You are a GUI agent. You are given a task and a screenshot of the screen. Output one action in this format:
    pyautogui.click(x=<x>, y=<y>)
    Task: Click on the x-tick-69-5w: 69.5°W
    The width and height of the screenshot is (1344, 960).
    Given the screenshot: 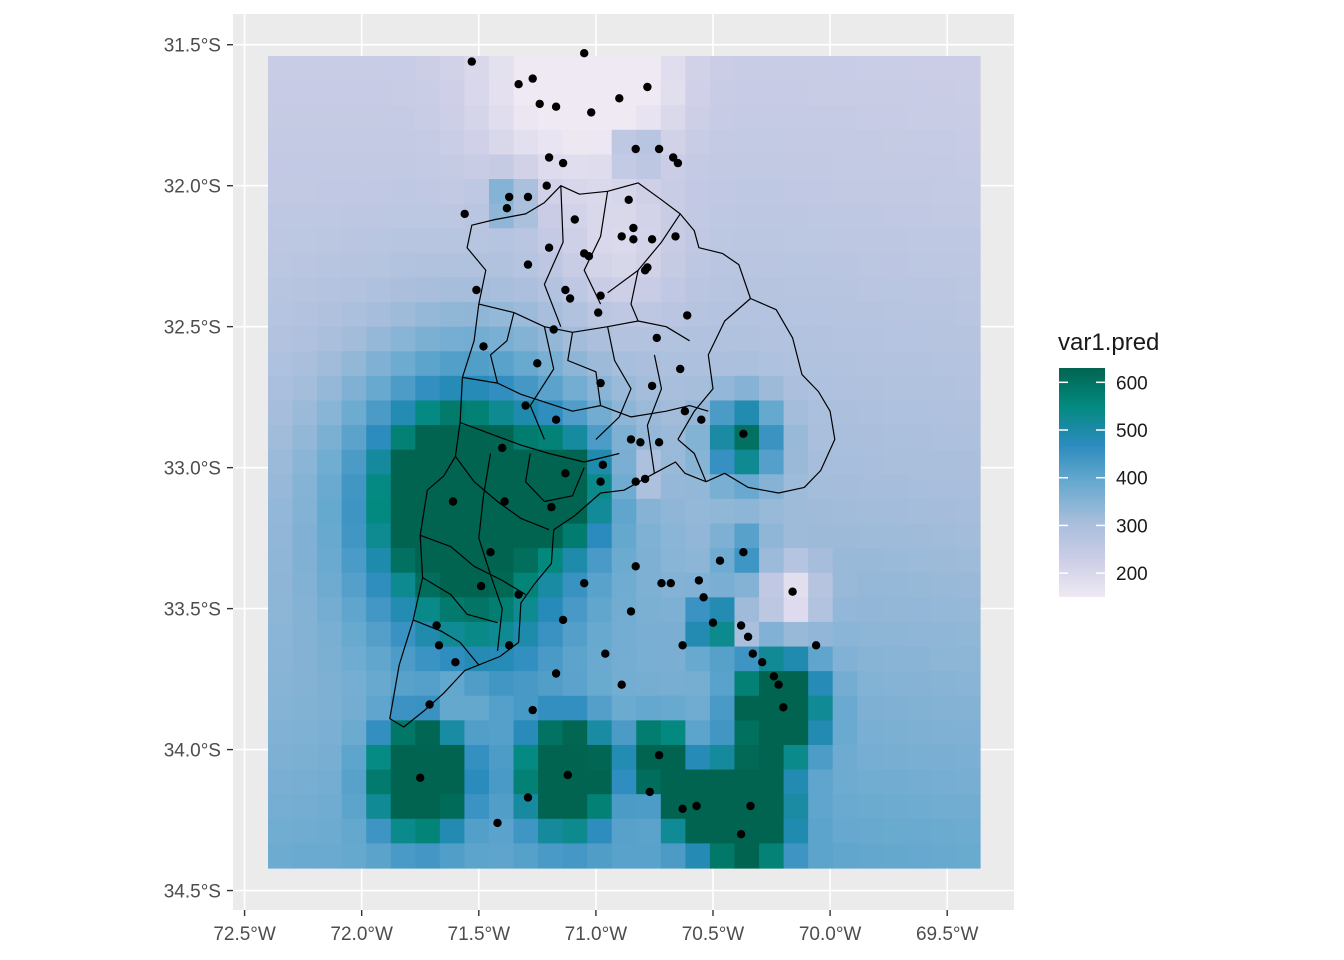 What is the action you would take?
    pyautogui.click(x=947, y=927)
    